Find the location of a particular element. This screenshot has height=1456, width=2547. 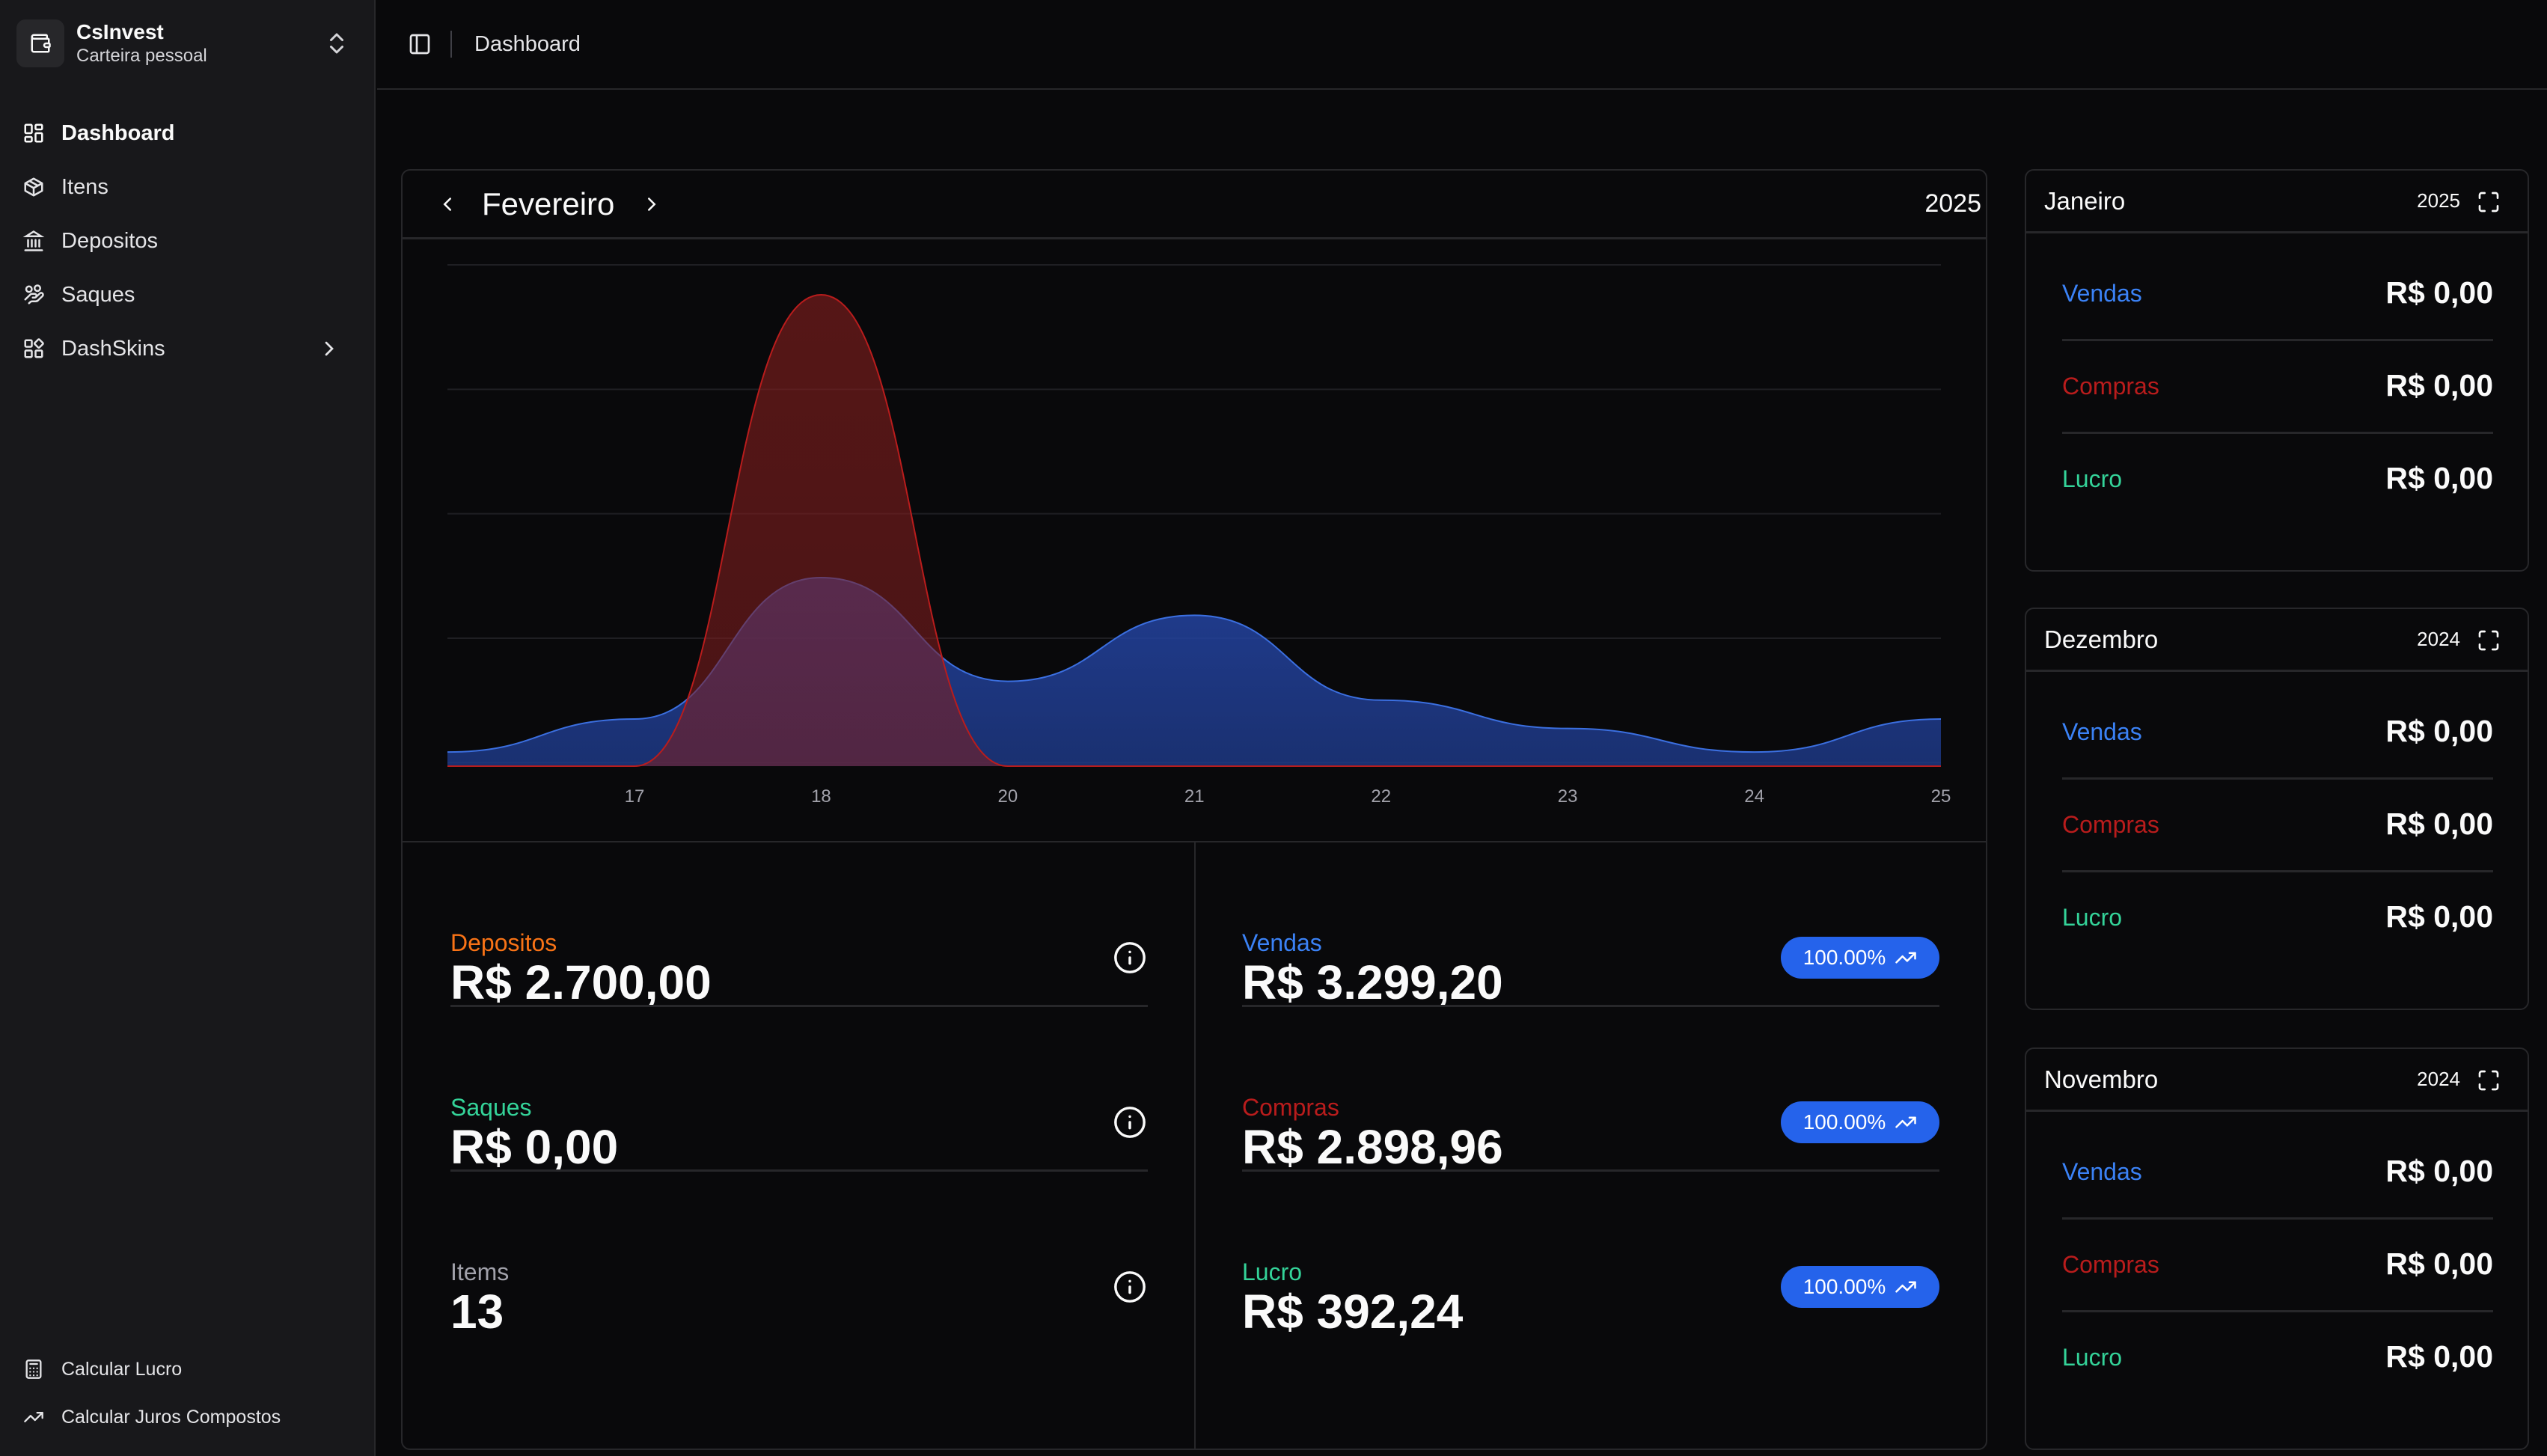

month-card-title: Janeiro is located at coordinates (2085, 200).